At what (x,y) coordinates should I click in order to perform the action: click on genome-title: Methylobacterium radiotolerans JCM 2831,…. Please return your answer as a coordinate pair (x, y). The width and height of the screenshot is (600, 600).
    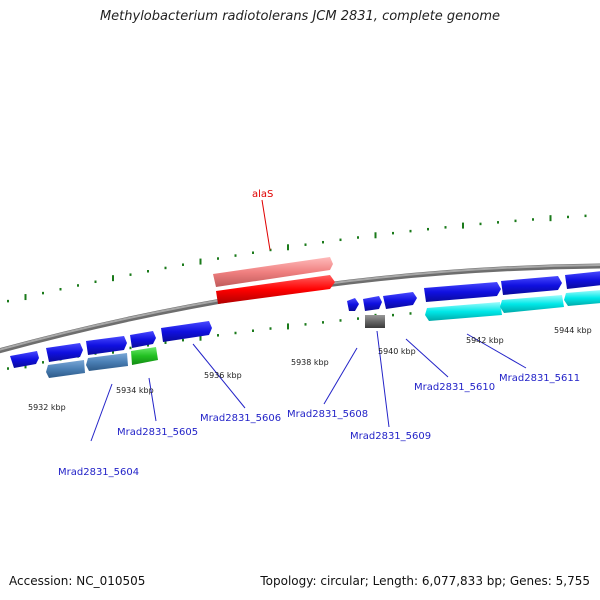
    Looking at the image, I should click on (300, 16).